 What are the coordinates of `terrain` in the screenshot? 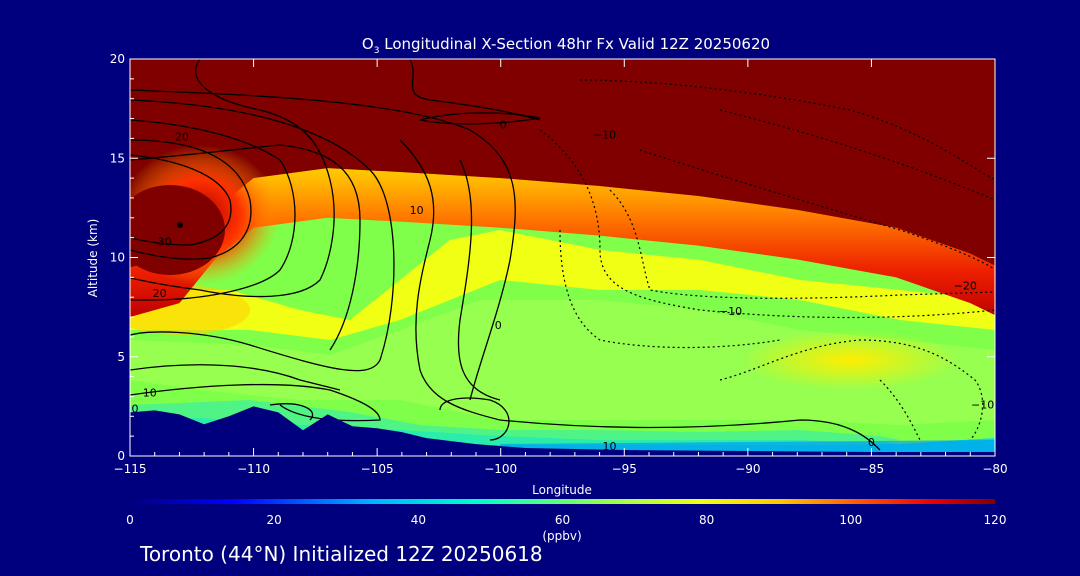 It's located at (562, 431).